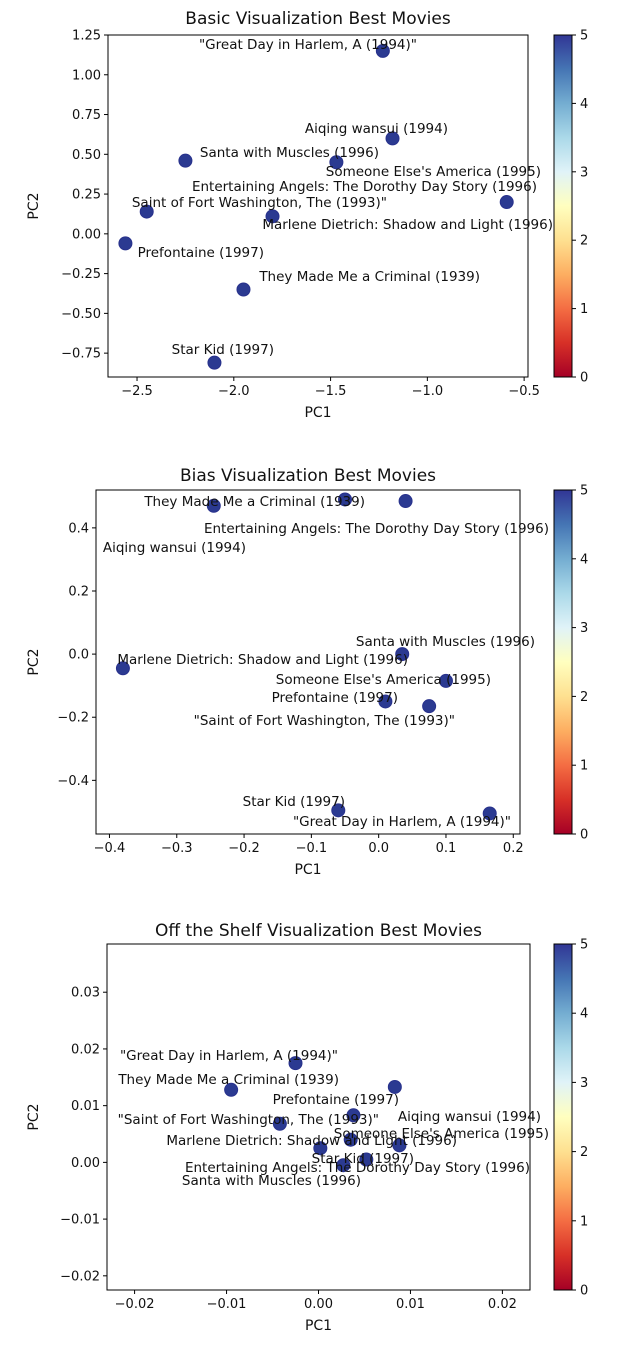  Describe the element at coordinates (137, 391) in the screenshot. I see `x-tick-label: −2.5` at that location.